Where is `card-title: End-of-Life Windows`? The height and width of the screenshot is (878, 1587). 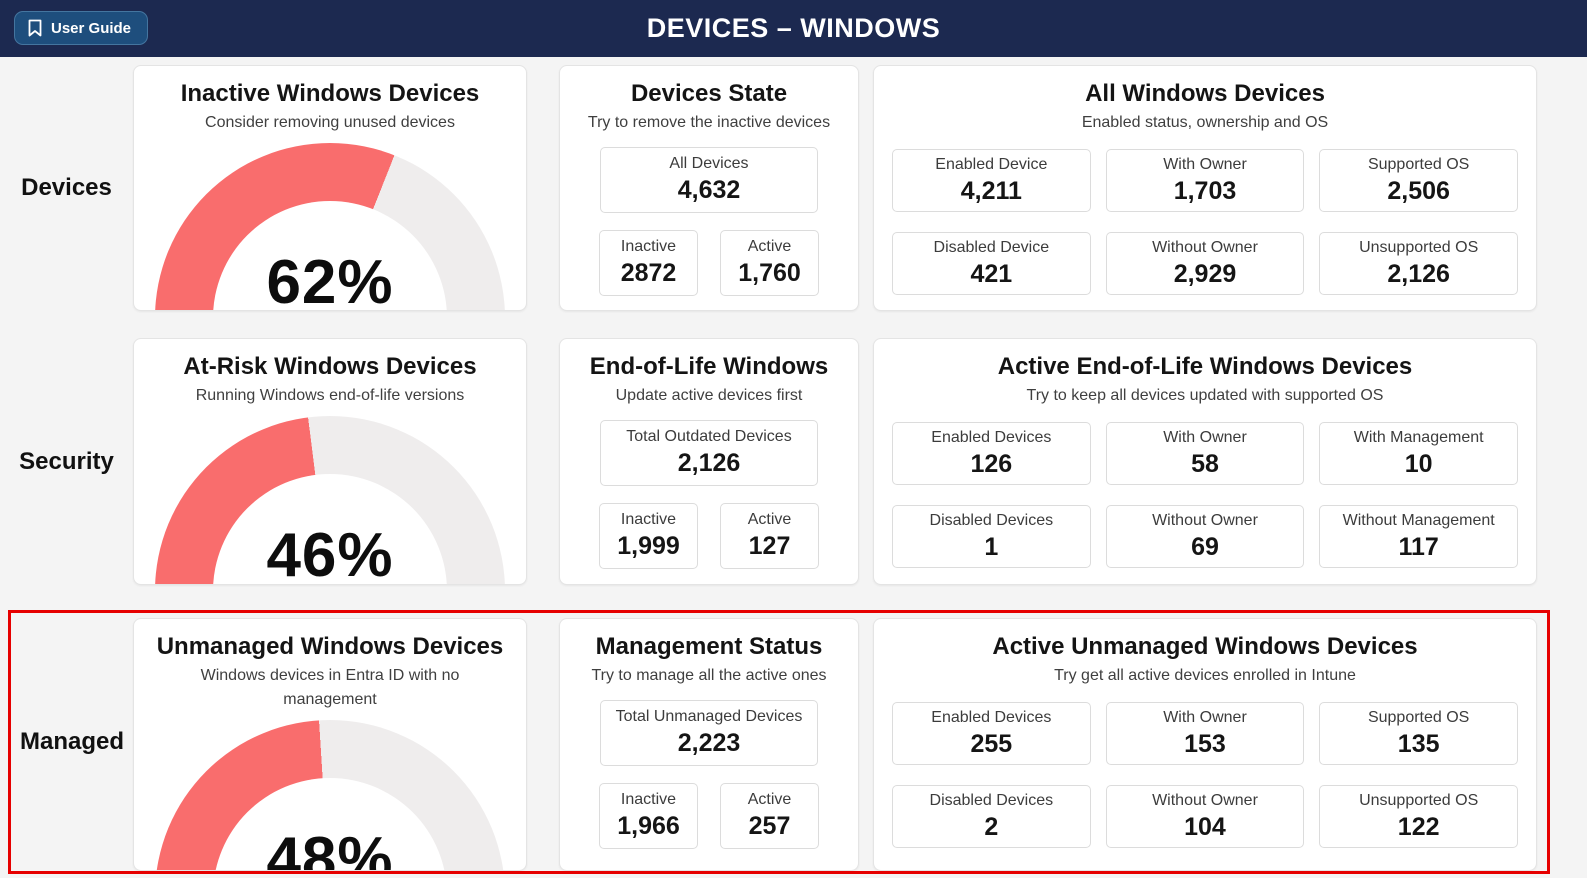 card-title: End-of-Life Windows is located at coordinates (709, 366).